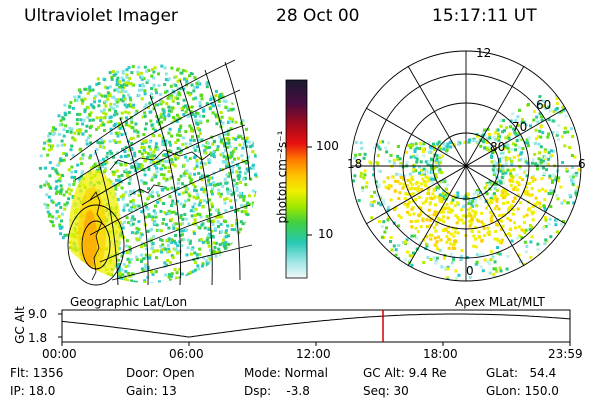  Describe the element at coordinates (355, 164) in the screenshot. I see `mlt-label-18: 18` at that location.